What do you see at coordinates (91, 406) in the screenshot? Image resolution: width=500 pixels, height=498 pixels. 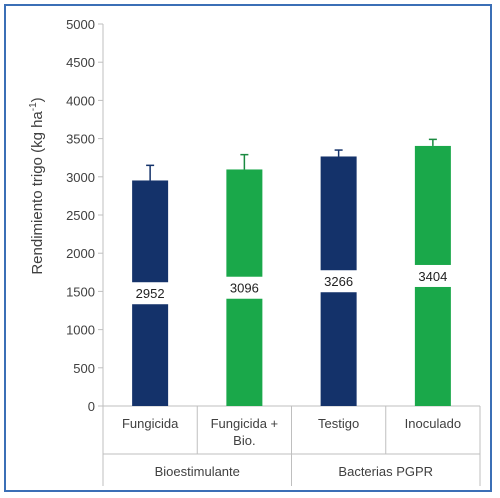 I see `y-tick-label: 0` at bounding box center [91, 406].